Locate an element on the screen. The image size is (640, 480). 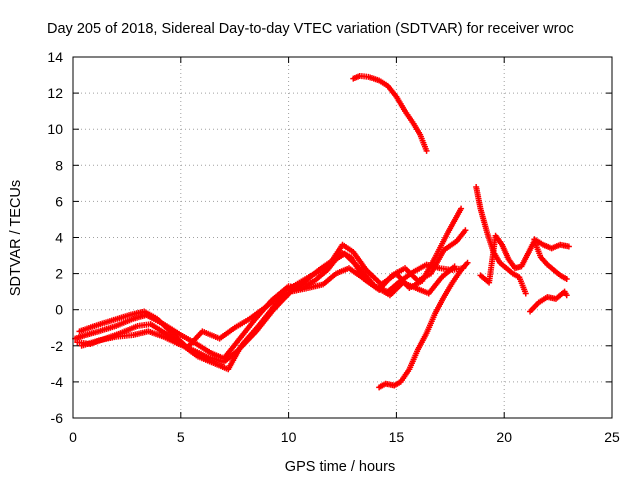
series-track-g is located at coordinates (501, 240).